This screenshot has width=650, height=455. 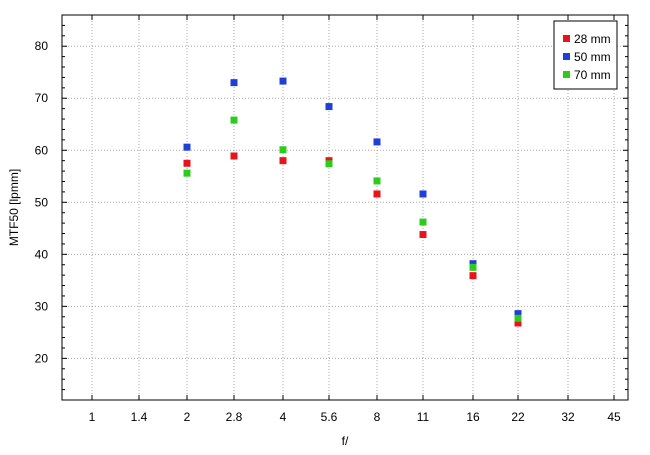 I want to click on y-axis-label: MTF50 [lpmm], so click(x=14, y=207).